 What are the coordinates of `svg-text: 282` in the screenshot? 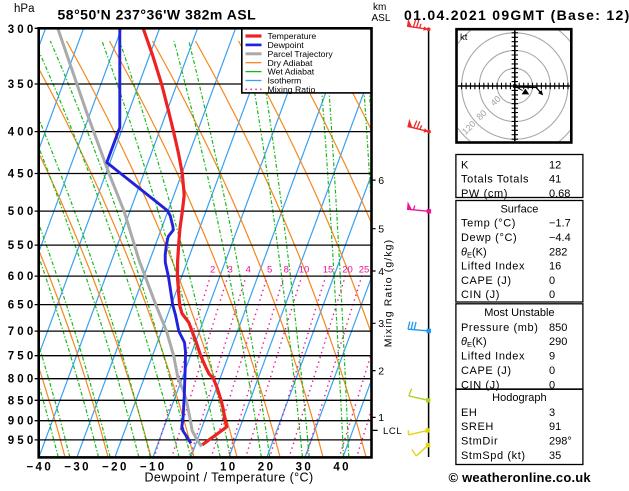 It's located at (558, 252).